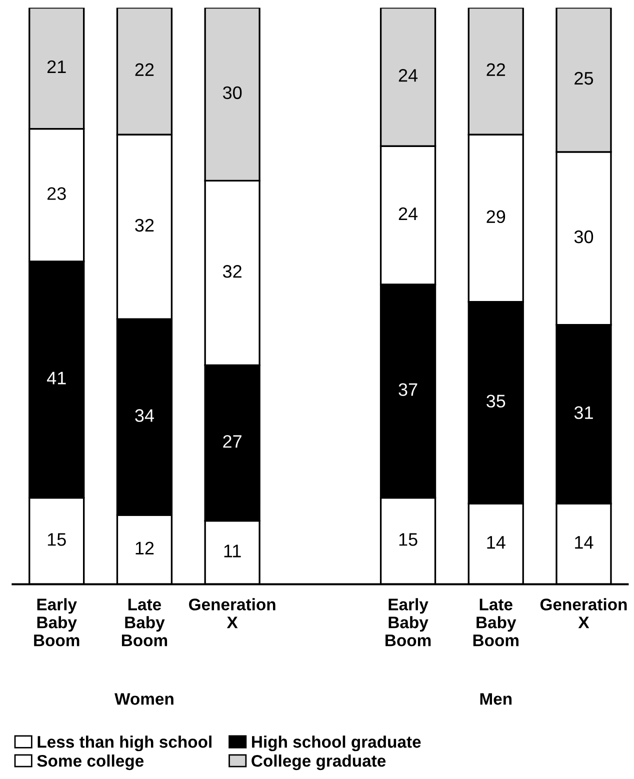  What do you see at coordinates (496, 217) in the screenshot?
I see `data-label: 29` at bounding box center [496, 217].